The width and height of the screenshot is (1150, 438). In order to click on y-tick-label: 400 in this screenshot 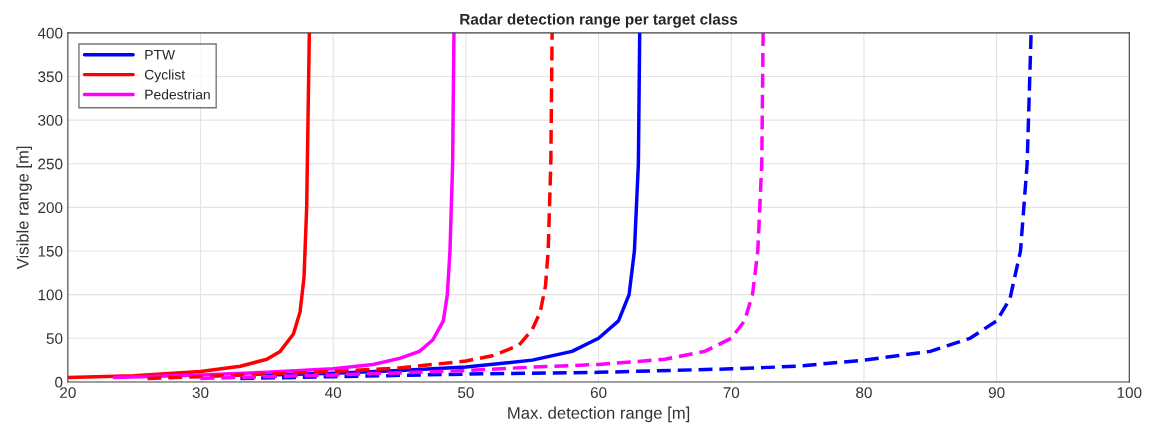, I will do `click(50, 33)`.